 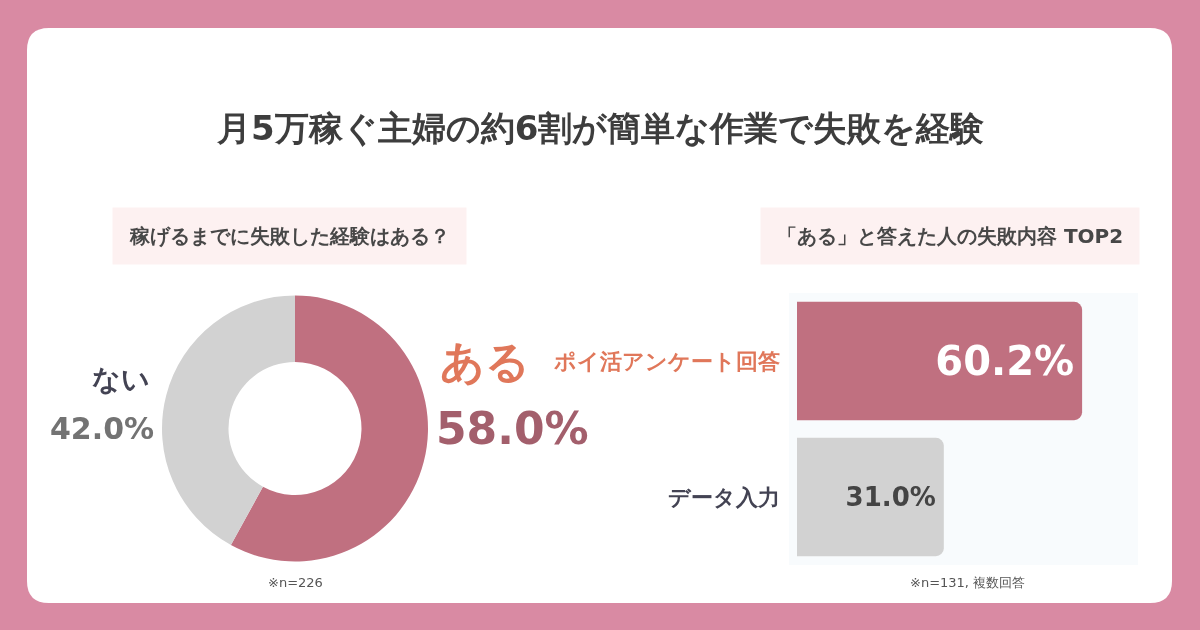 I want to click on chart-subtitle: 稼げるまでに失敗した経験はある？, so click(x=289, y=236).